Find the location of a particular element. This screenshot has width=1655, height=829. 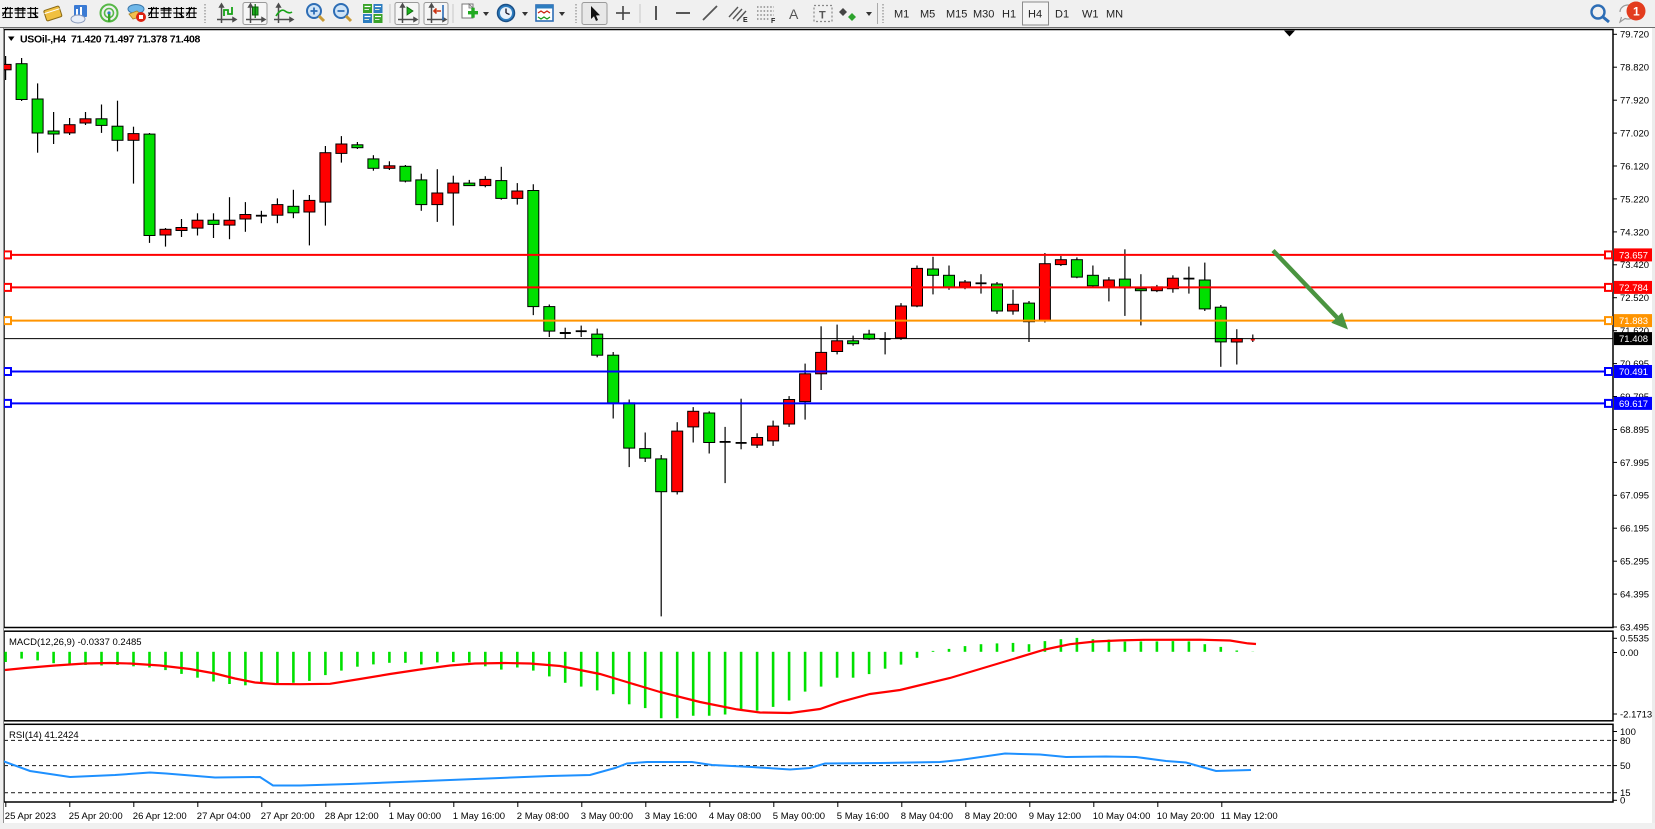

svg-text: M15 is located at coordinates (956, 15).